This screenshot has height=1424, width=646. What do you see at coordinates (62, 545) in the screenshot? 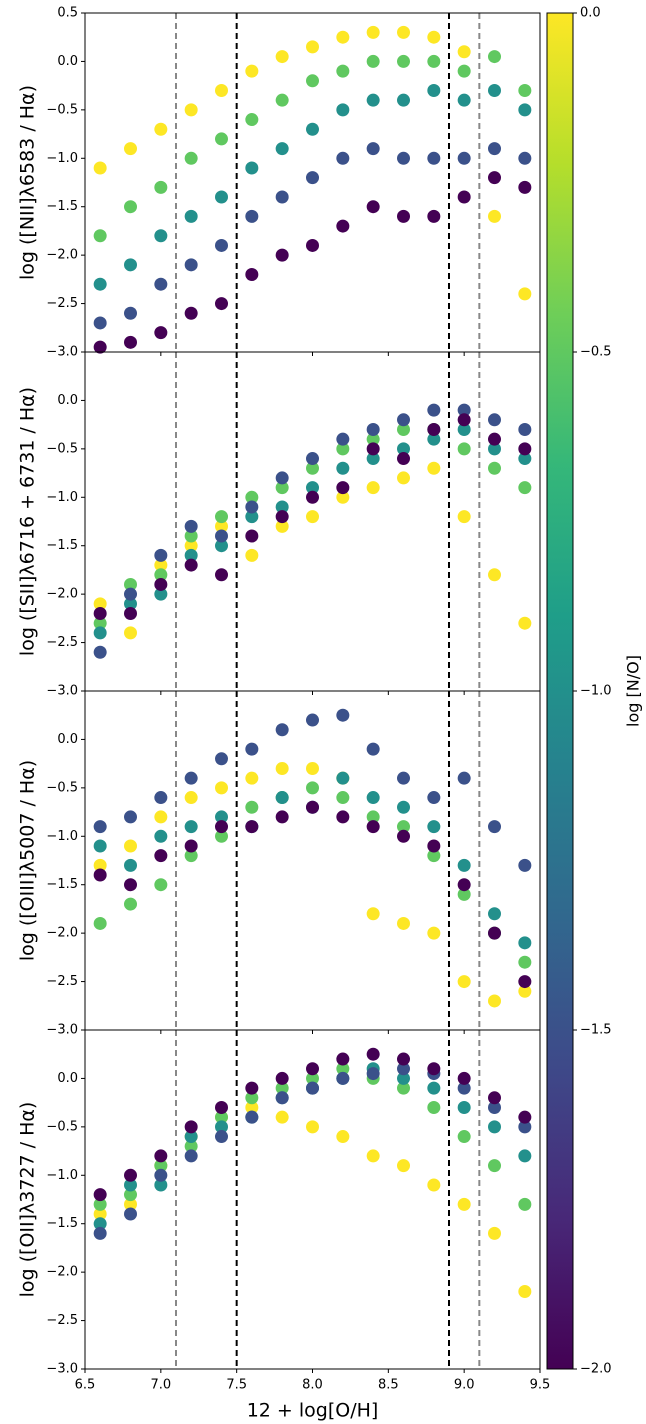
I see `y-tick-label: −1.5` at bounding box center [62, 545].